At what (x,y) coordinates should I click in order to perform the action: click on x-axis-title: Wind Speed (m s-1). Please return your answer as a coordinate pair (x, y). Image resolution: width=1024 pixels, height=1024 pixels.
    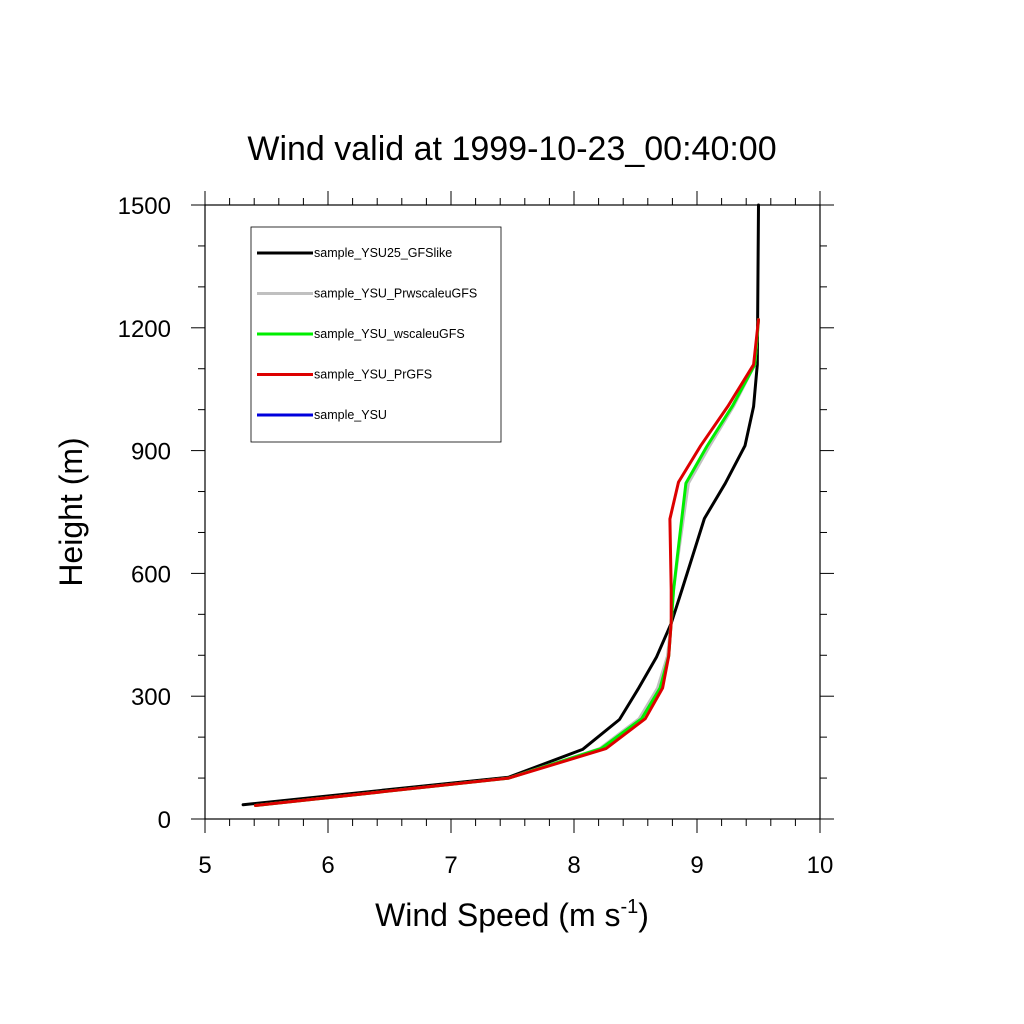
    Looking at the image, I should click on (512, 914).